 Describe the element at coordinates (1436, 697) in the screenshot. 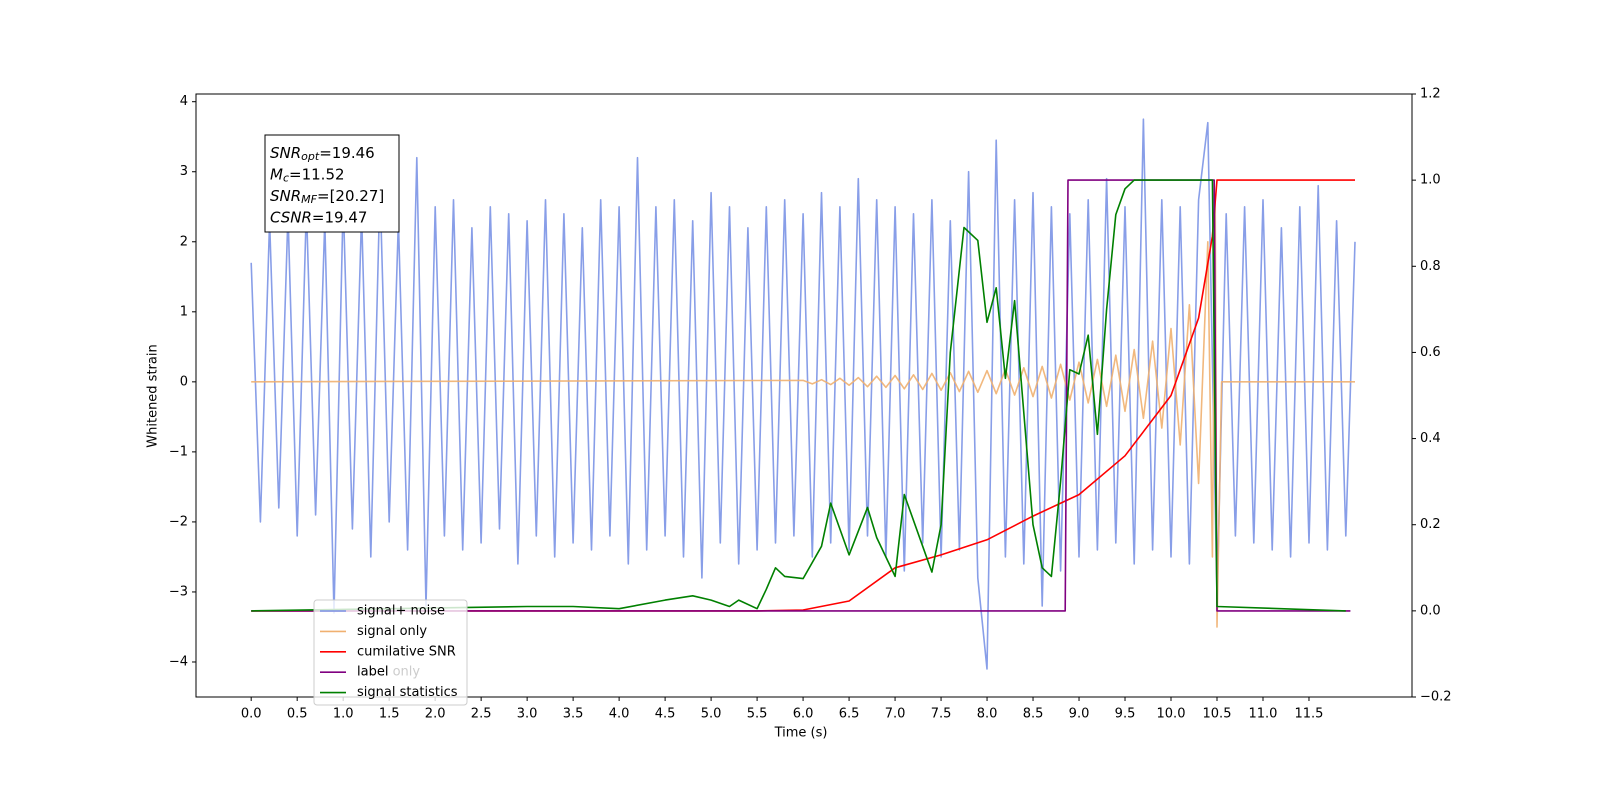

I see `y2-tick-label: −0.2` at that location.